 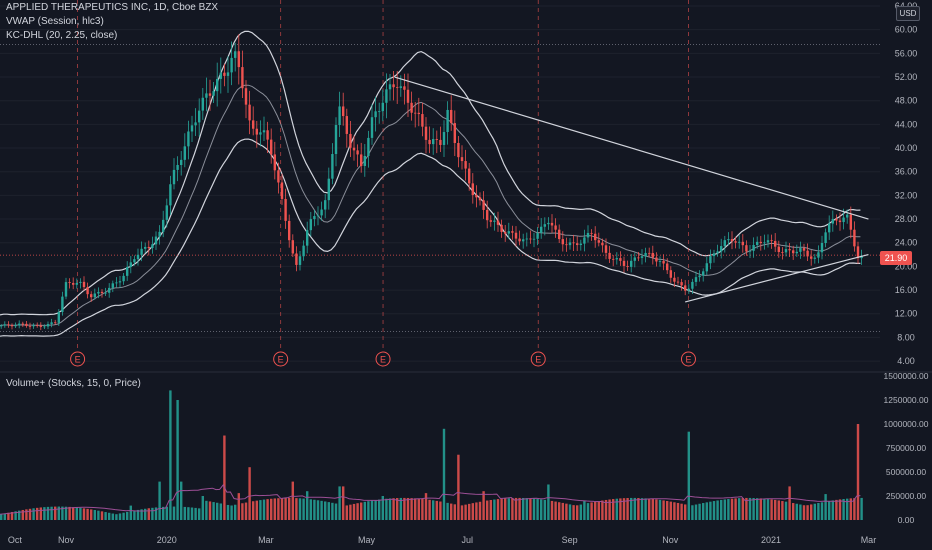 What do you see at coordinates (908, 13) in the screenshot?
I see `currency-button: USD` at bounding box center [908, 13].